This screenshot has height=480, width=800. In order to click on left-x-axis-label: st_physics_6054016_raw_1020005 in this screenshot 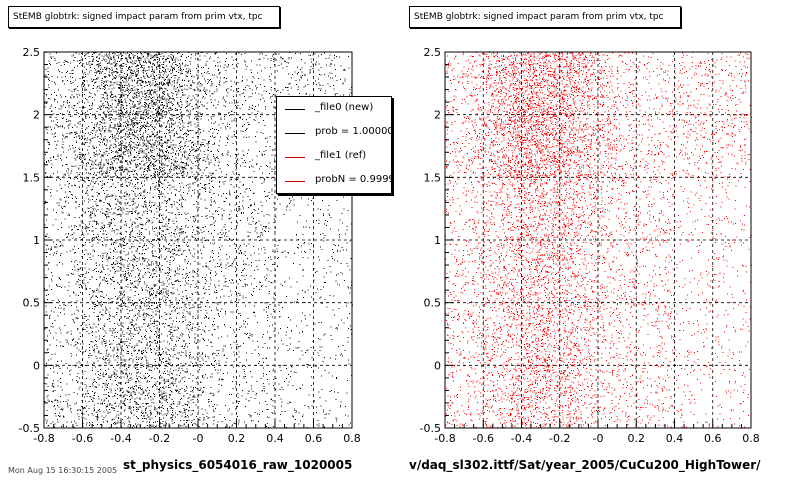, I will do `click(238, 465)`.